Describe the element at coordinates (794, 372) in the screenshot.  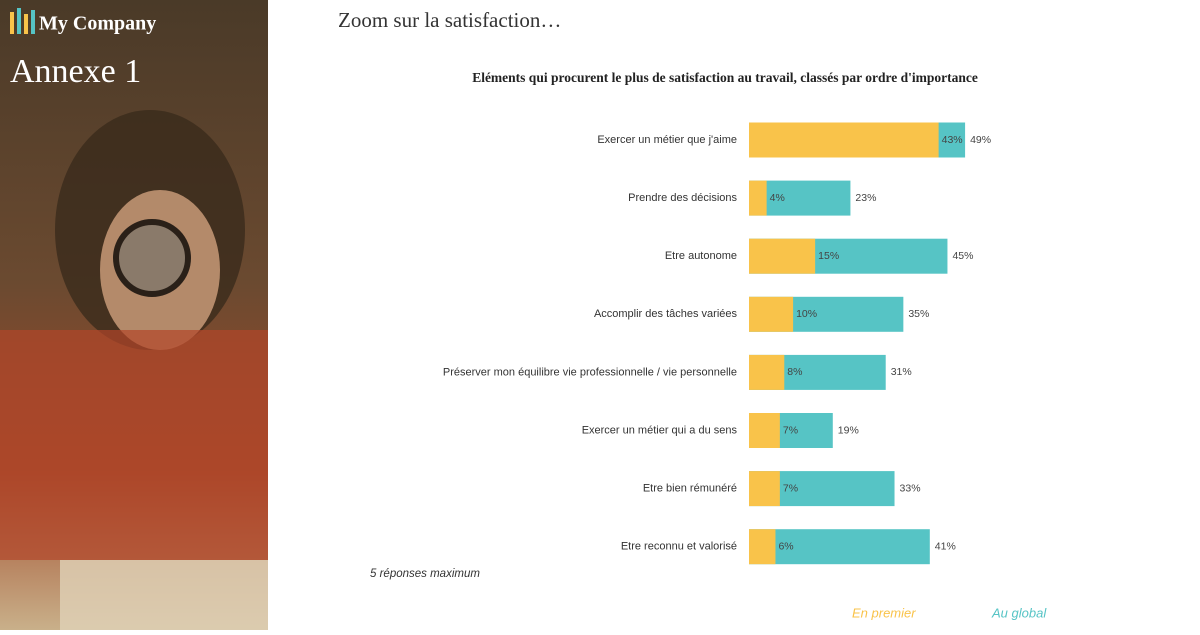
I see `value-label: 8%` at that location.